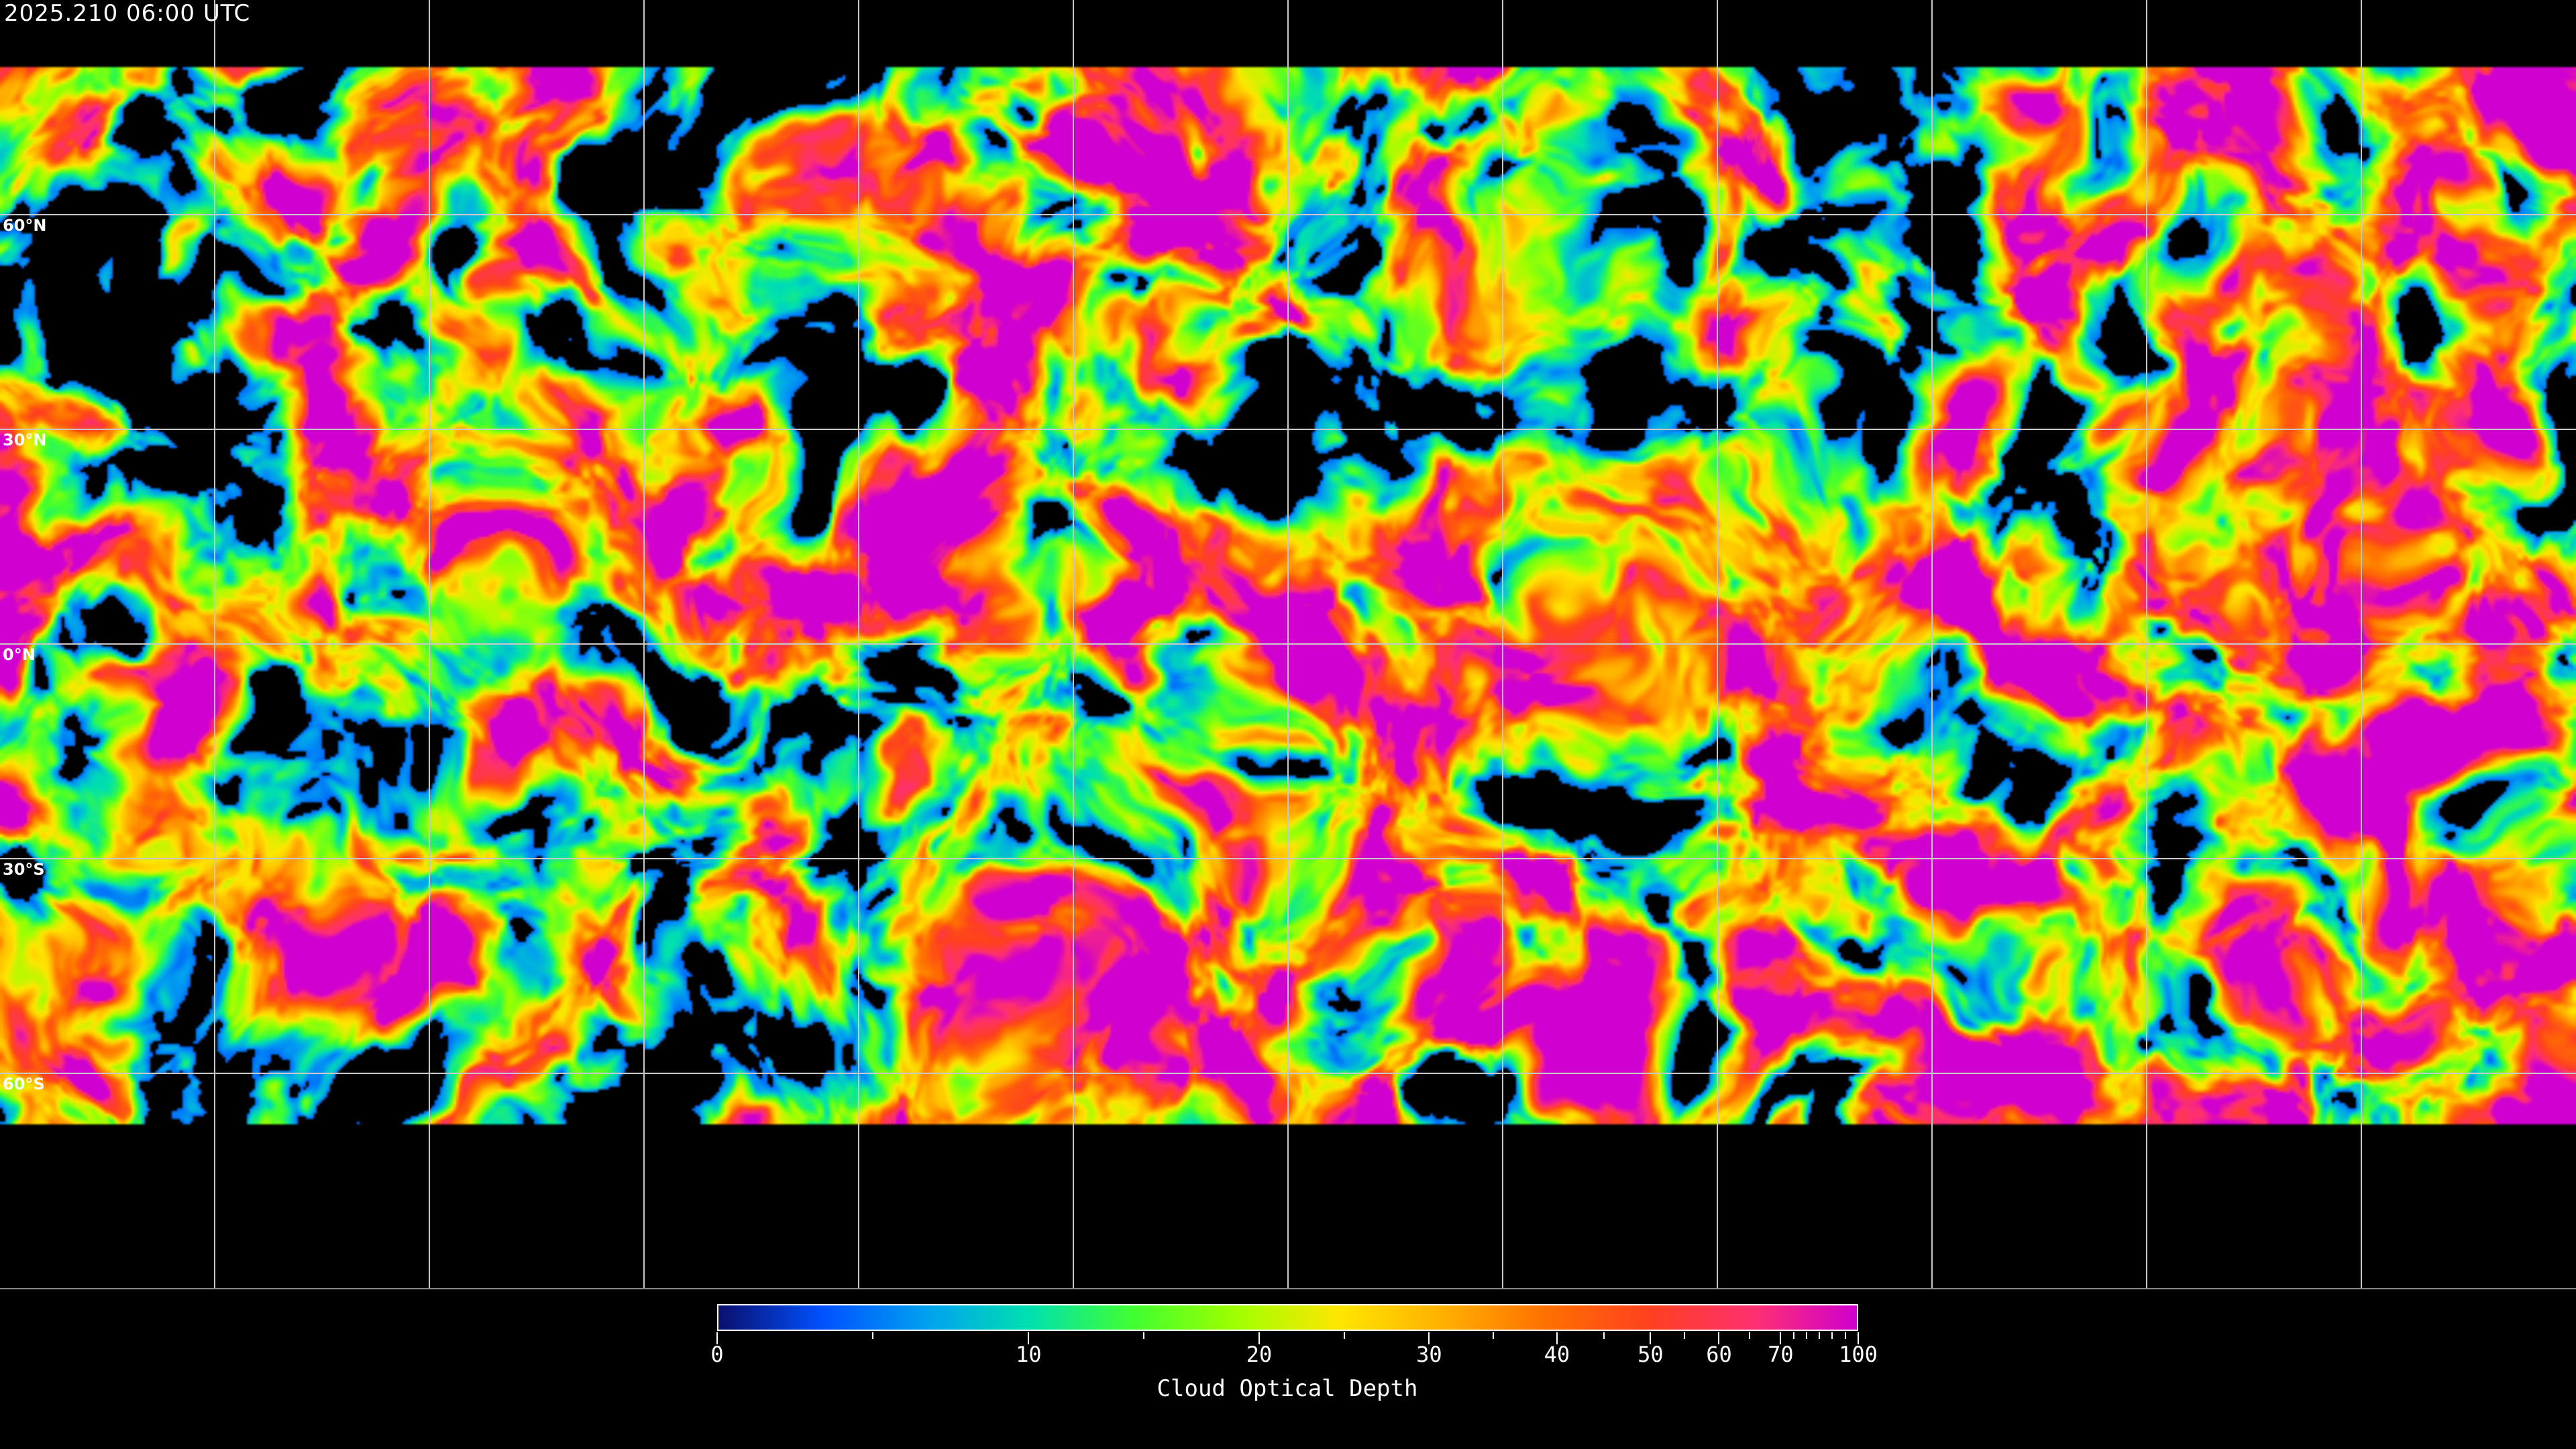  I want to click on colorbar-tick-label: 10, so click(1029, 1354).